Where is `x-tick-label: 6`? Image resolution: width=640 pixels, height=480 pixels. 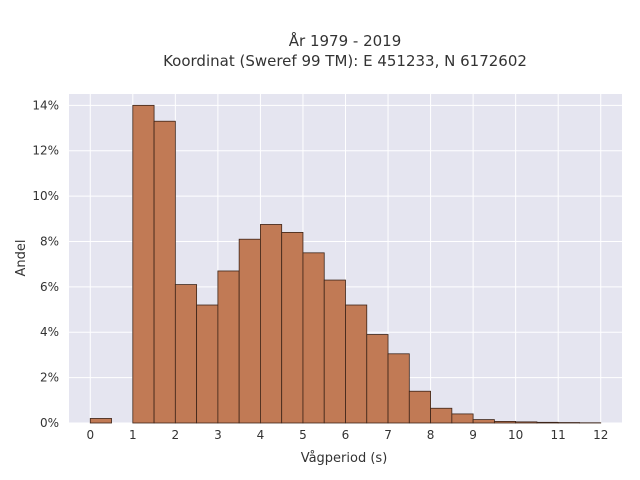
x-tick-label: 6 is located at coordinates (346, 435).